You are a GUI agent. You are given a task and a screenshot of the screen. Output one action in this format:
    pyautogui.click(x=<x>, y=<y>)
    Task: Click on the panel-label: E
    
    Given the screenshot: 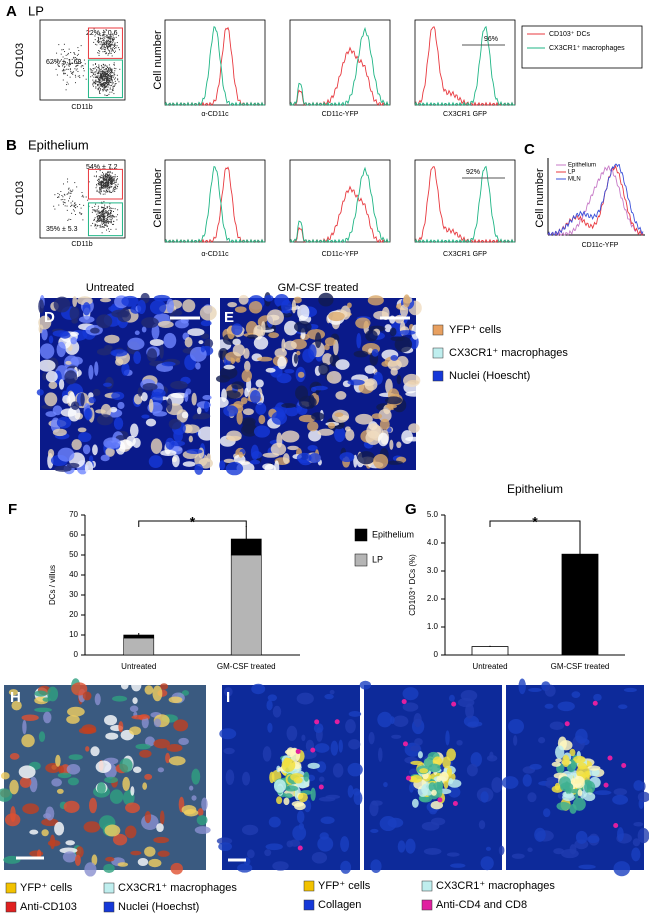 What is the action you would take?
    pyautogui.click(x=229, y=317)
    